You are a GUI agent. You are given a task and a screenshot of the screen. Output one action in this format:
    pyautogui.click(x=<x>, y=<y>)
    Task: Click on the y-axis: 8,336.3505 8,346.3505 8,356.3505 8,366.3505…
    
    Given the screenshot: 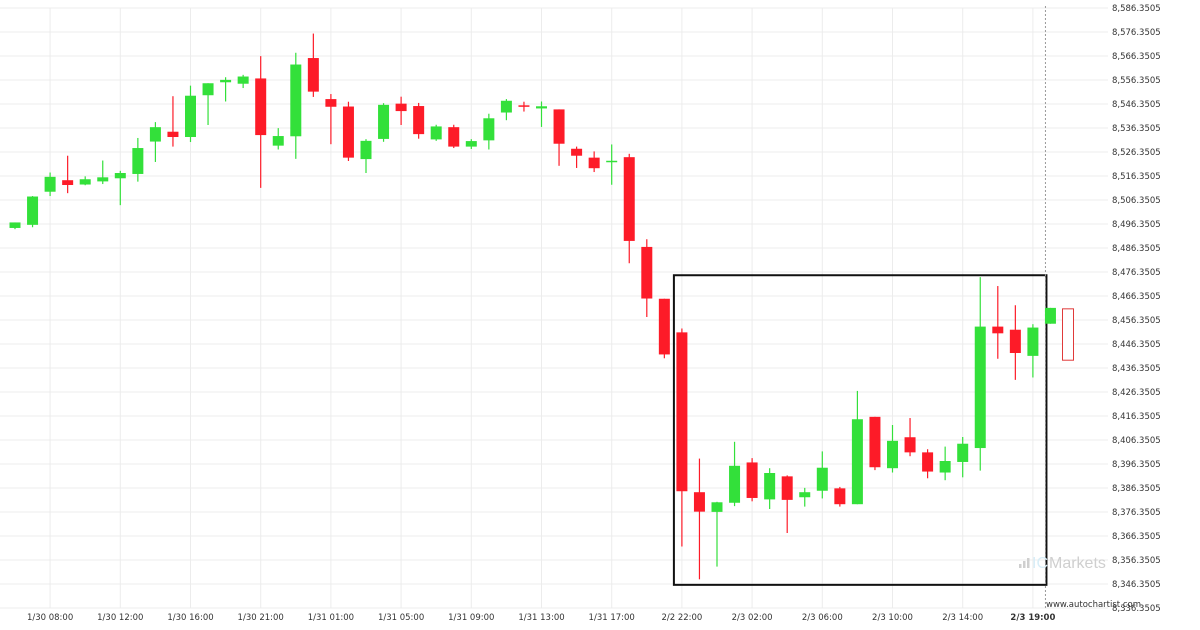 What is the action you would take?
    pyautogui.click(x=1136, y=309)
    